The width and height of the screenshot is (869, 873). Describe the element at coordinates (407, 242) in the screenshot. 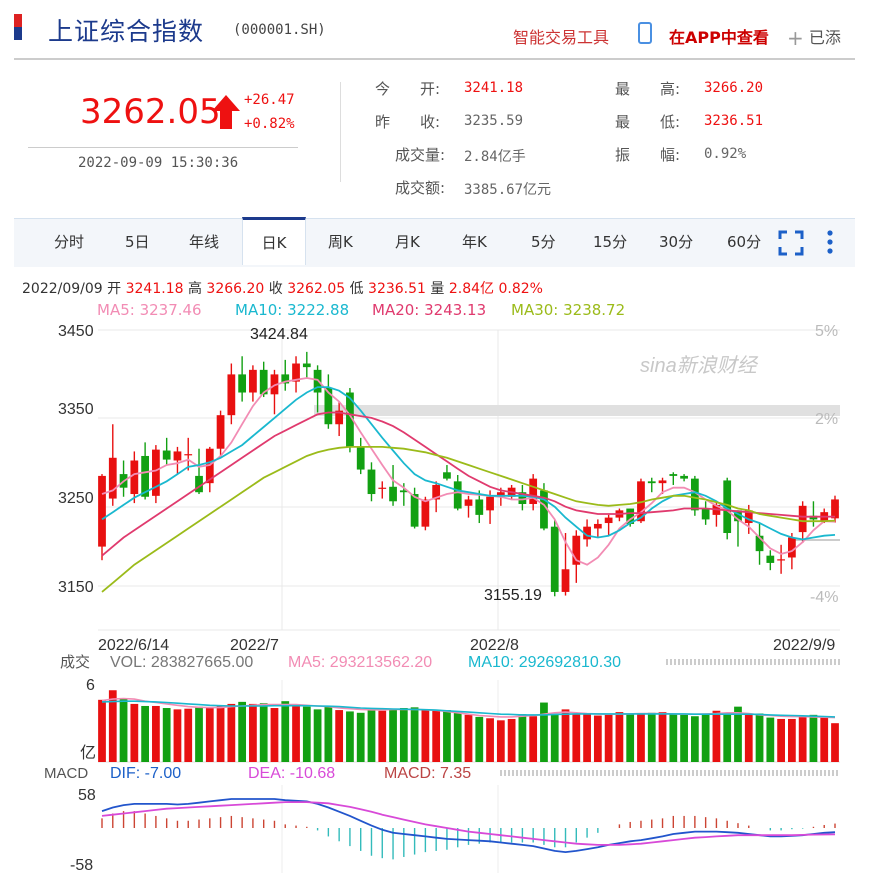

I see `tab-monthly-k: 月K` at that location.